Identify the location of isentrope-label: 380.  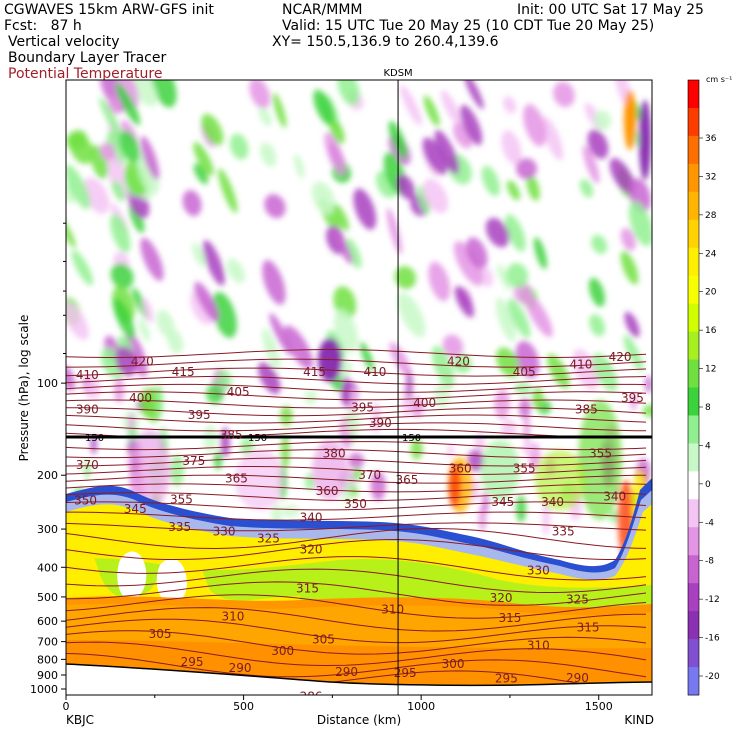
(334, 454).